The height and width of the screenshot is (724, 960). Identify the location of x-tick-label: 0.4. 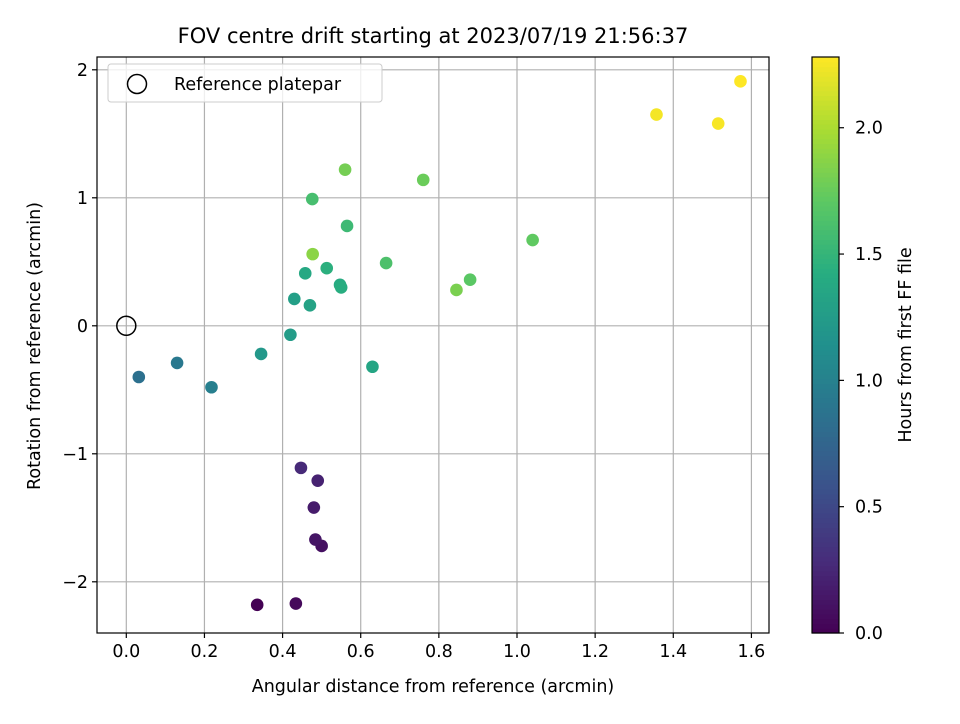
(283, 652).